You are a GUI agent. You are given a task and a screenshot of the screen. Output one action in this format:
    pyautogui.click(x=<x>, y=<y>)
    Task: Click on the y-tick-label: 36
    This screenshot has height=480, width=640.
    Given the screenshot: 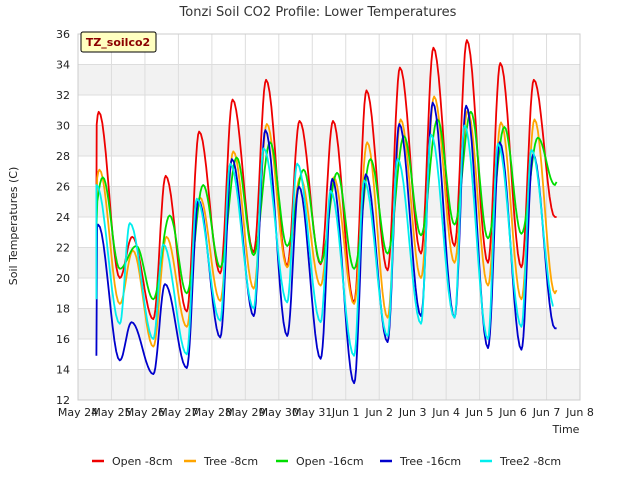 What is the action you would take?
    pyautogui.click(x=63, y=34)
    